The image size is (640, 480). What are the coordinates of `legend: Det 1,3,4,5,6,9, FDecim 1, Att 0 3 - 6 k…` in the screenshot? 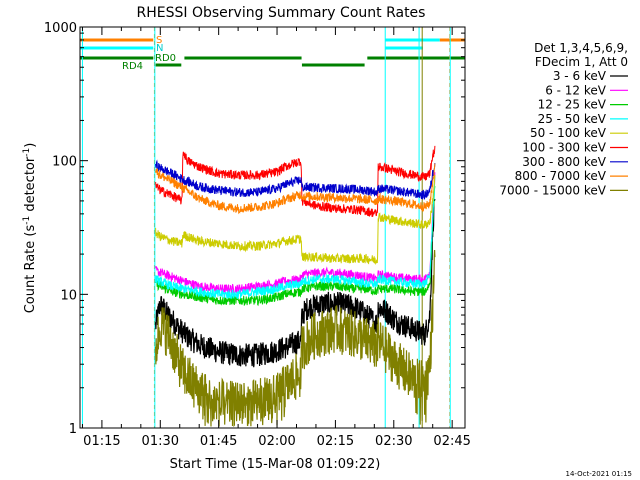 It's located at (563, 119).